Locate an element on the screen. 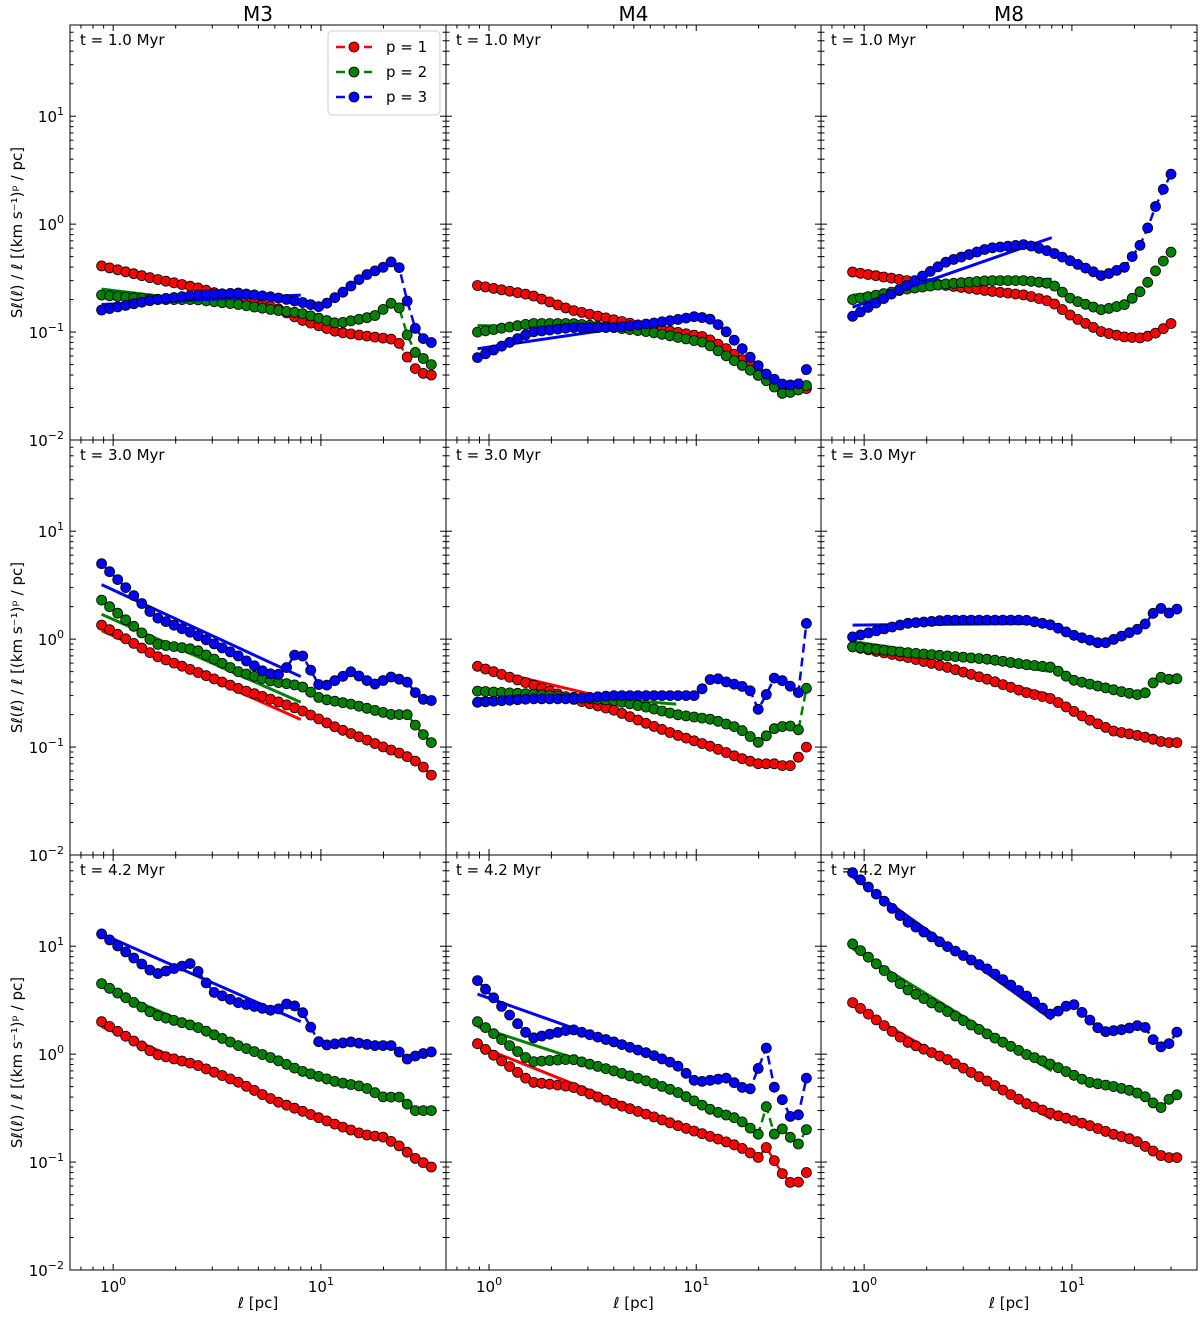 The height and width of the screenshot is (1320, 1200). x-axis-label: ℓ [pc] is located at coordinates (257, 1303).